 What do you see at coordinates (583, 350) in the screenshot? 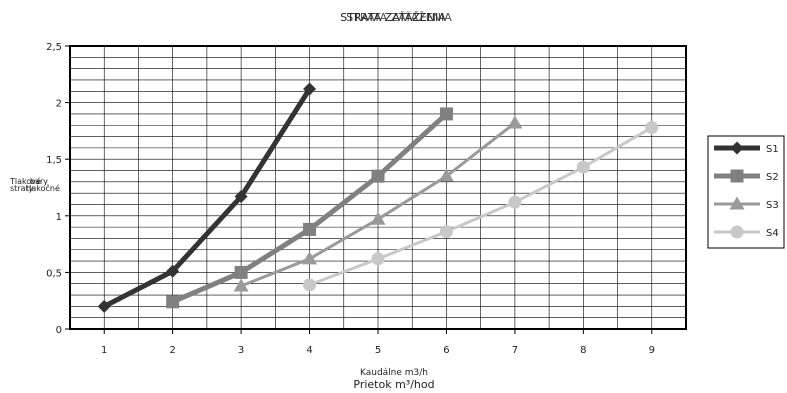
I see `x-tick-label: 8` at bounding box center [583, 350].